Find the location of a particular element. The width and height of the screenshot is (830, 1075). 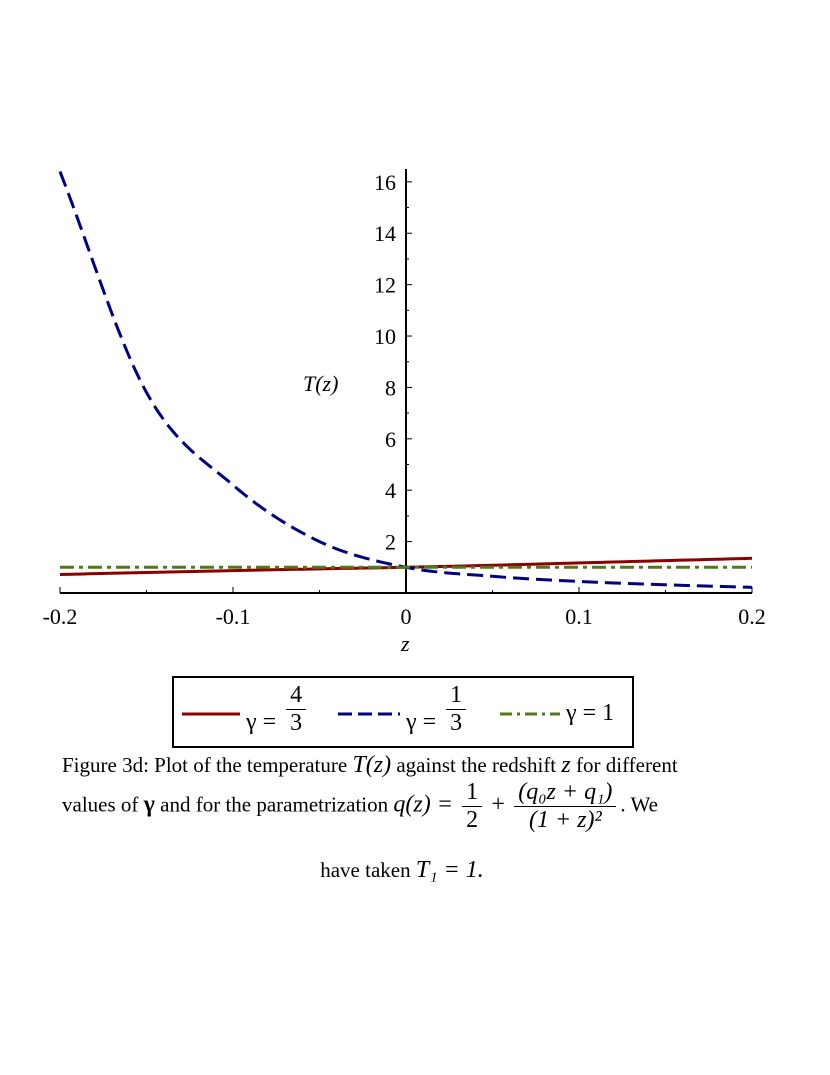

legend-gamma-2: γ is located at coordinates (411, 722).